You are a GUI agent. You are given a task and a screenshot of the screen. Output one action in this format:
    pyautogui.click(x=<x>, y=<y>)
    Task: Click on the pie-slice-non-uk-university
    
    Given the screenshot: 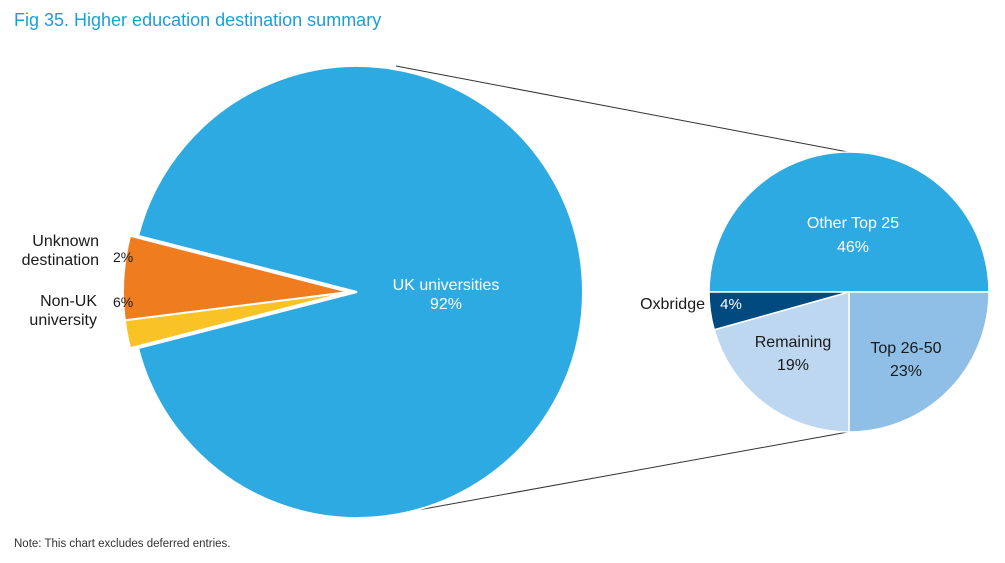 What is the action you would take?
    pyautogui.click(x=236, y=278)
    